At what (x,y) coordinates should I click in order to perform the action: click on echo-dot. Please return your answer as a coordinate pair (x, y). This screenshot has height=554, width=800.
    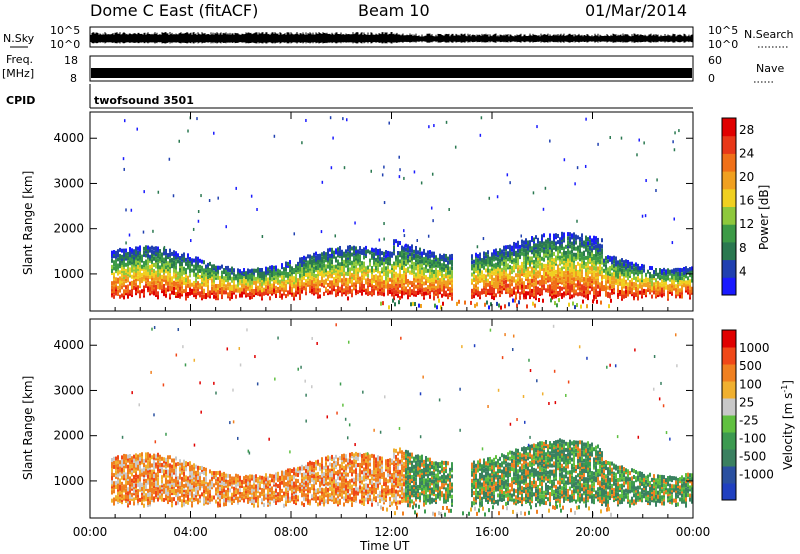
    Looking at the image, I should click on (449, 209).